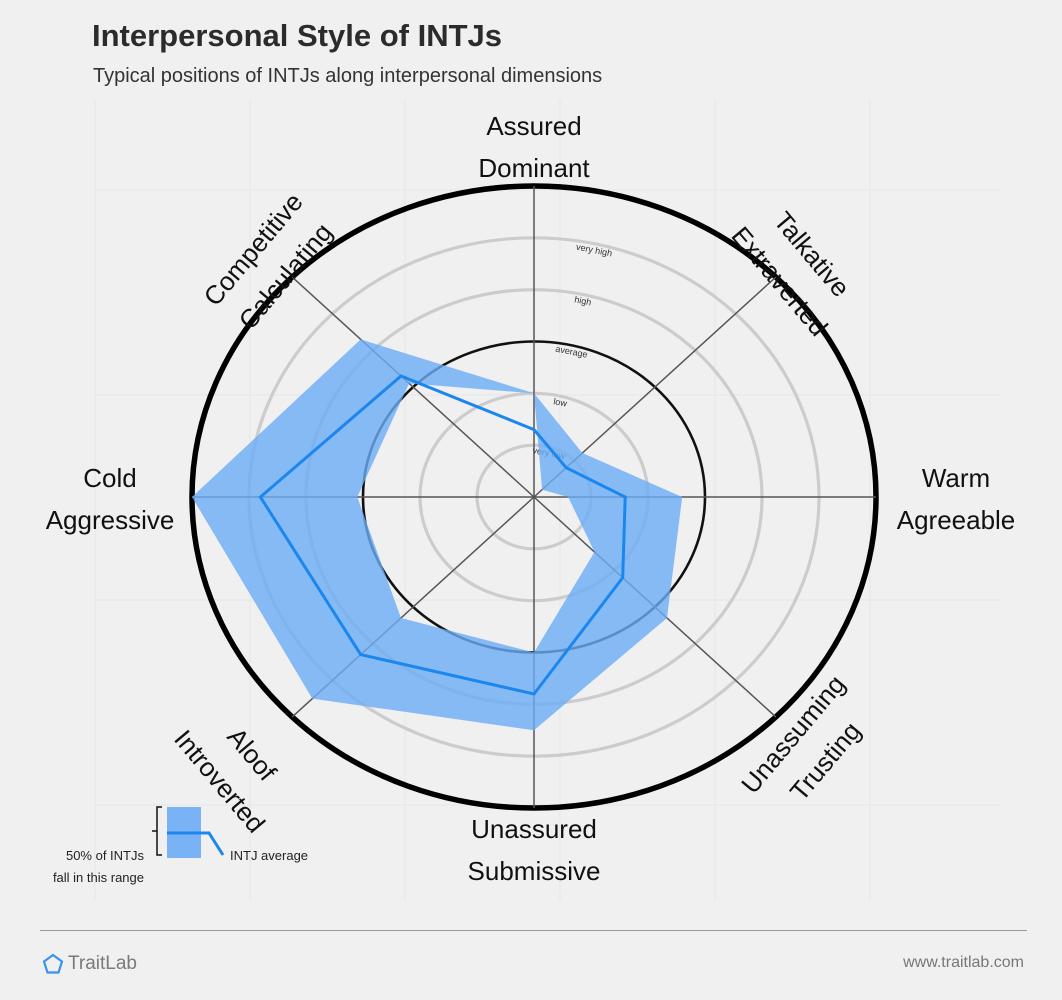 This screenshot has height=1000, width=1062. Describe the element at coordinates (594, 250) in the screenshot. I see `level-label: very high` at that location.